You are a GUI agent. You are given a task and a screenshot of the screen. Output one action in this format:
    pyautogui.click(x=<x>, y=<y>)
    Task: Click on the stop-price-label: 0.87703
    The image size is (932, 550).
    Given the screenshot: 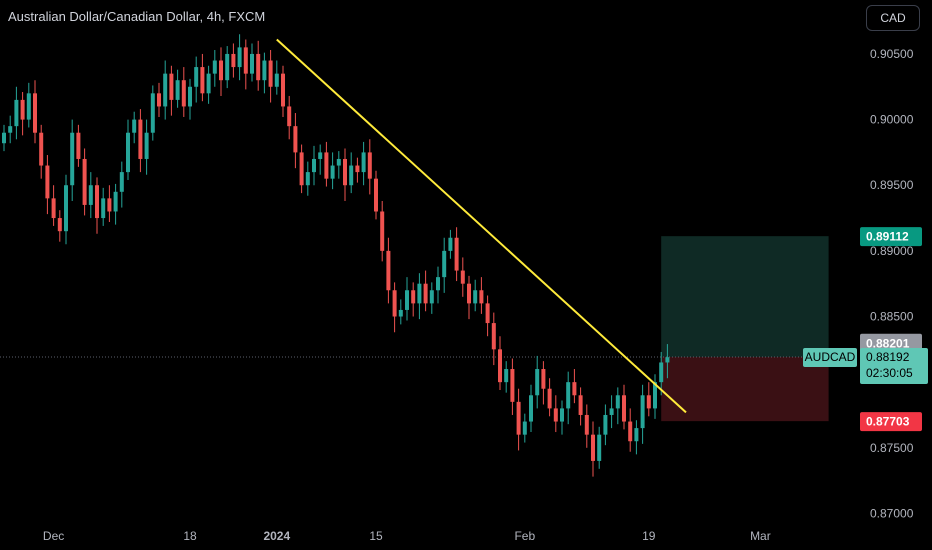 What is the action you would take?
    pyautogui.click(x=891, y=422)
    